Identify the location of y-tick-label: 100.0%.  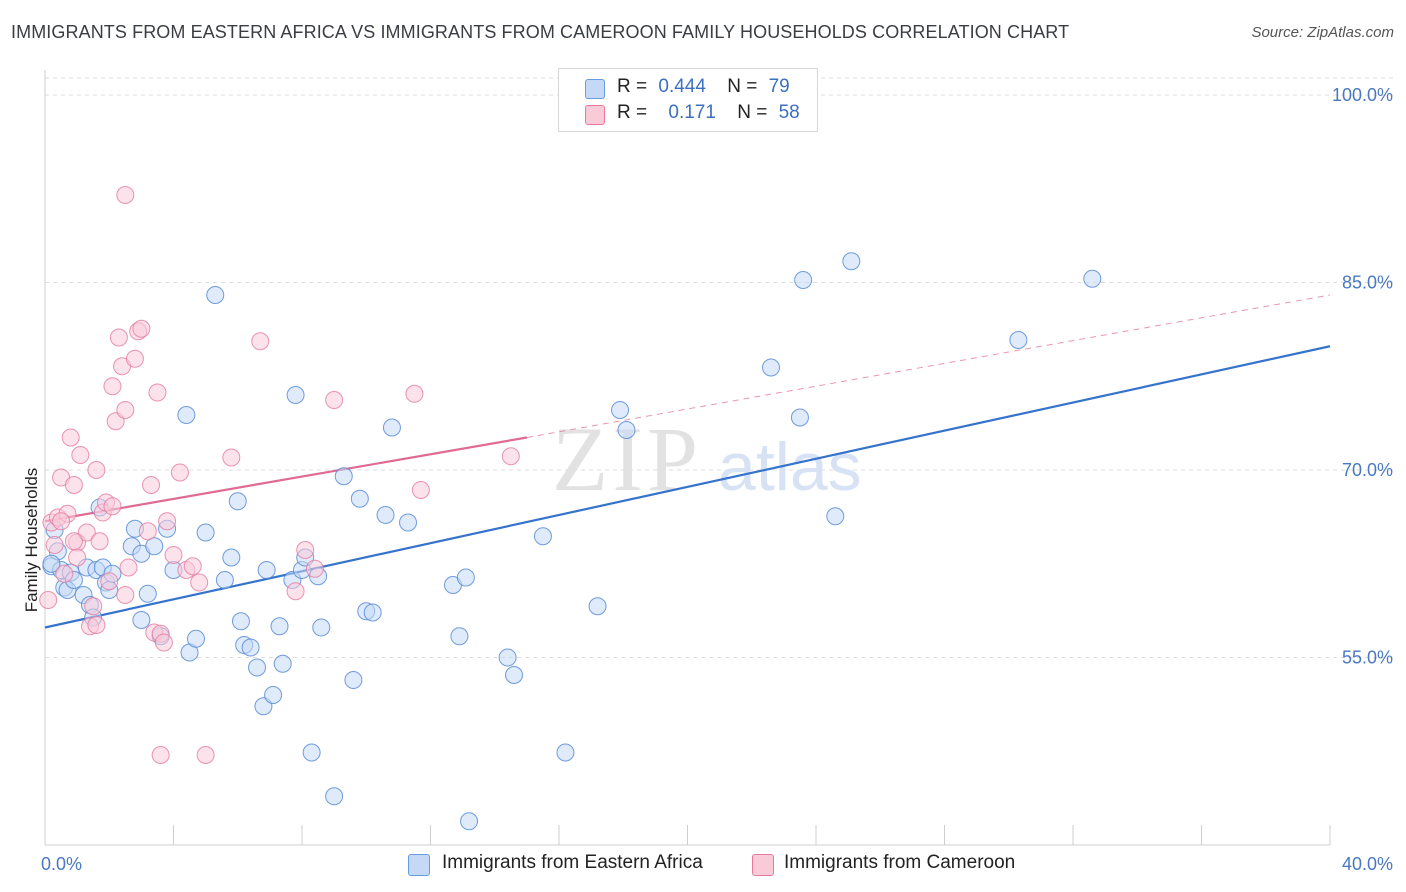
(1362, 95).